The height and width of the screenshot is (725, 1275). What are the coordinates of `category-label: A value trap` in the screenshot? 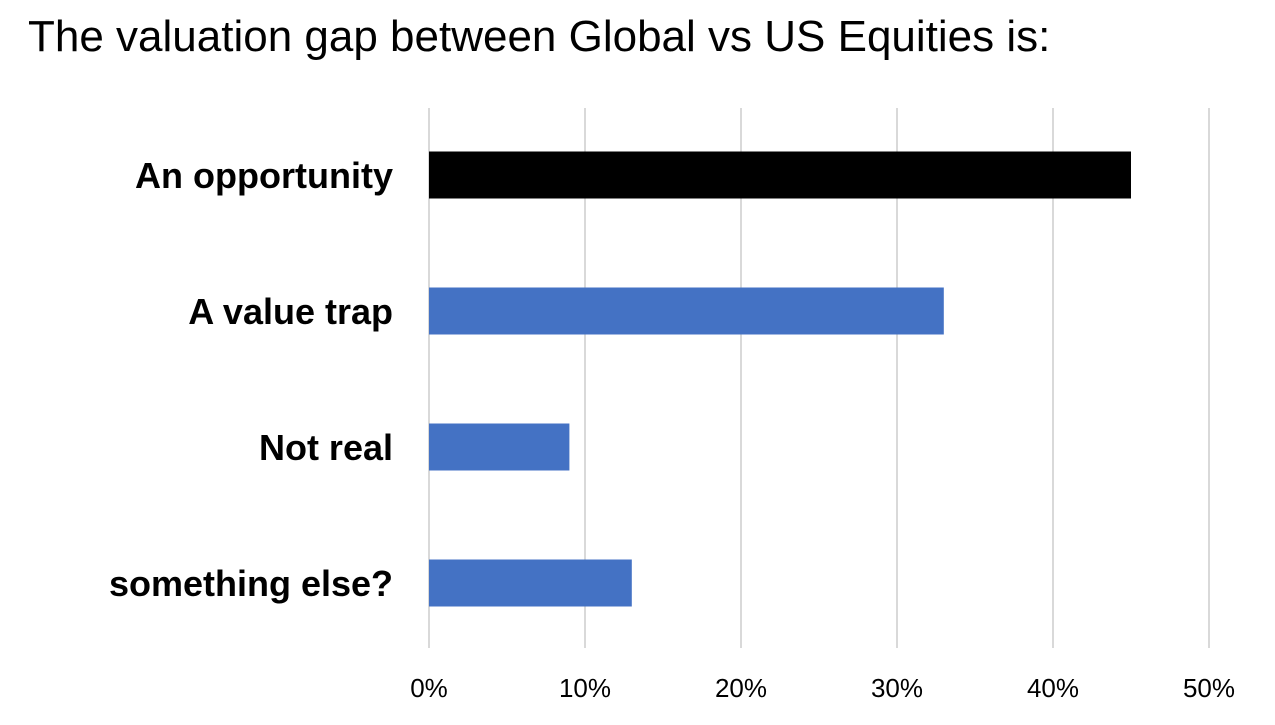 It's located at (290, 311).